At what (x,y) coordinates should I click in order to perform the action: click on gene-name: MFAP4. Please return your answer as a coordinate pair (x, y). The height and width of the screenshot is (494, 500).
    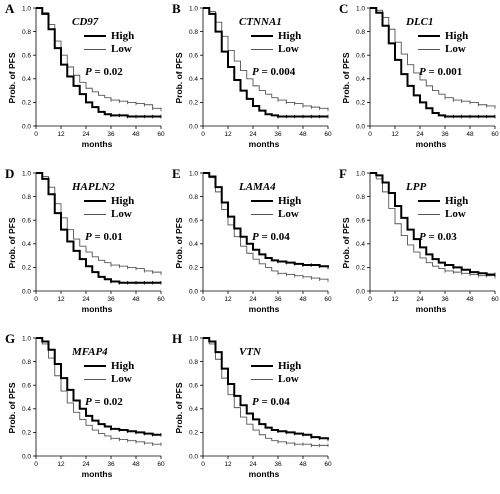
    Looking at the image, I should click on (90, 352).